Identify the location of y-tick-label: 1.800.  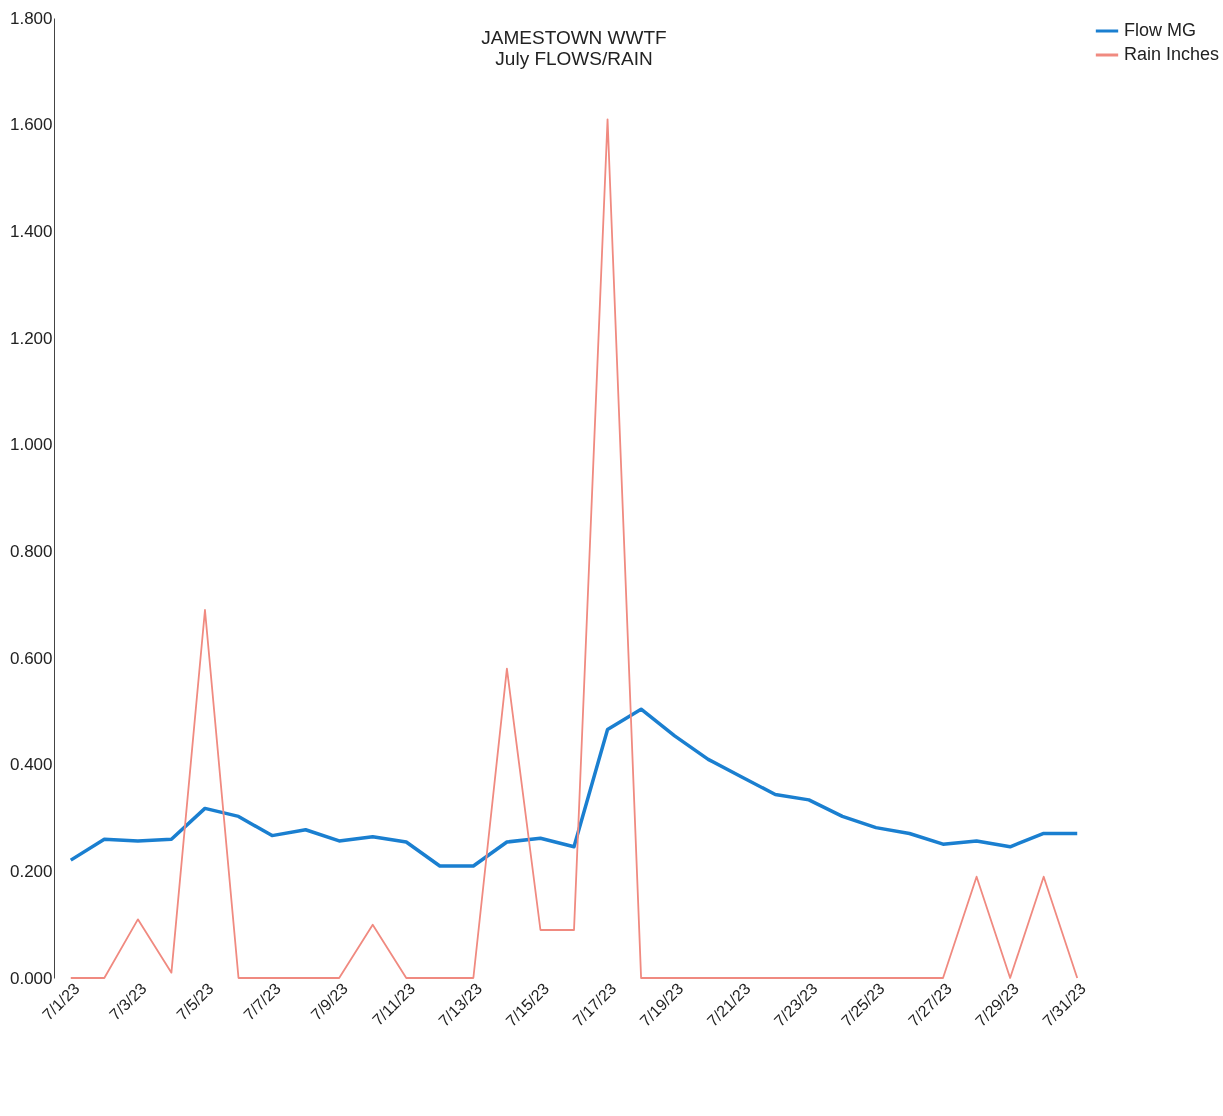
(31, 18).